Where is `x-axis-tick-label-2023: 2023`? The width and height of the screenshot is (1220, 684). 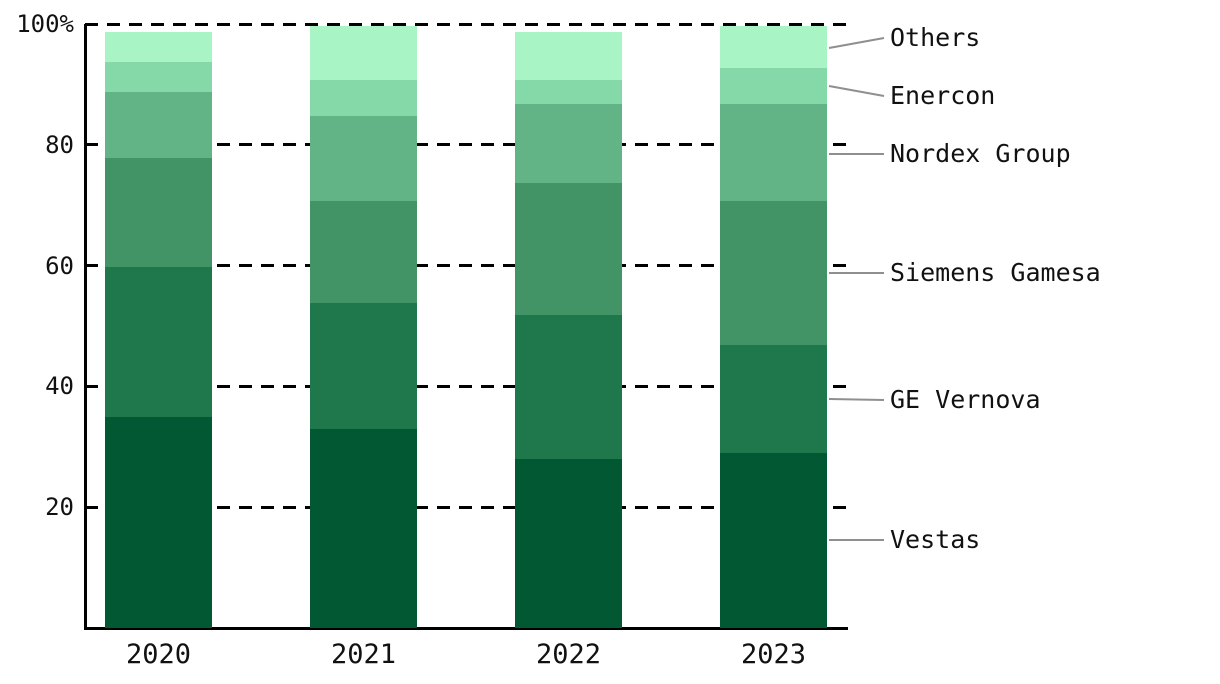 x-axis-tick-label-2023: 2023 is located at coordinates (773, 654).